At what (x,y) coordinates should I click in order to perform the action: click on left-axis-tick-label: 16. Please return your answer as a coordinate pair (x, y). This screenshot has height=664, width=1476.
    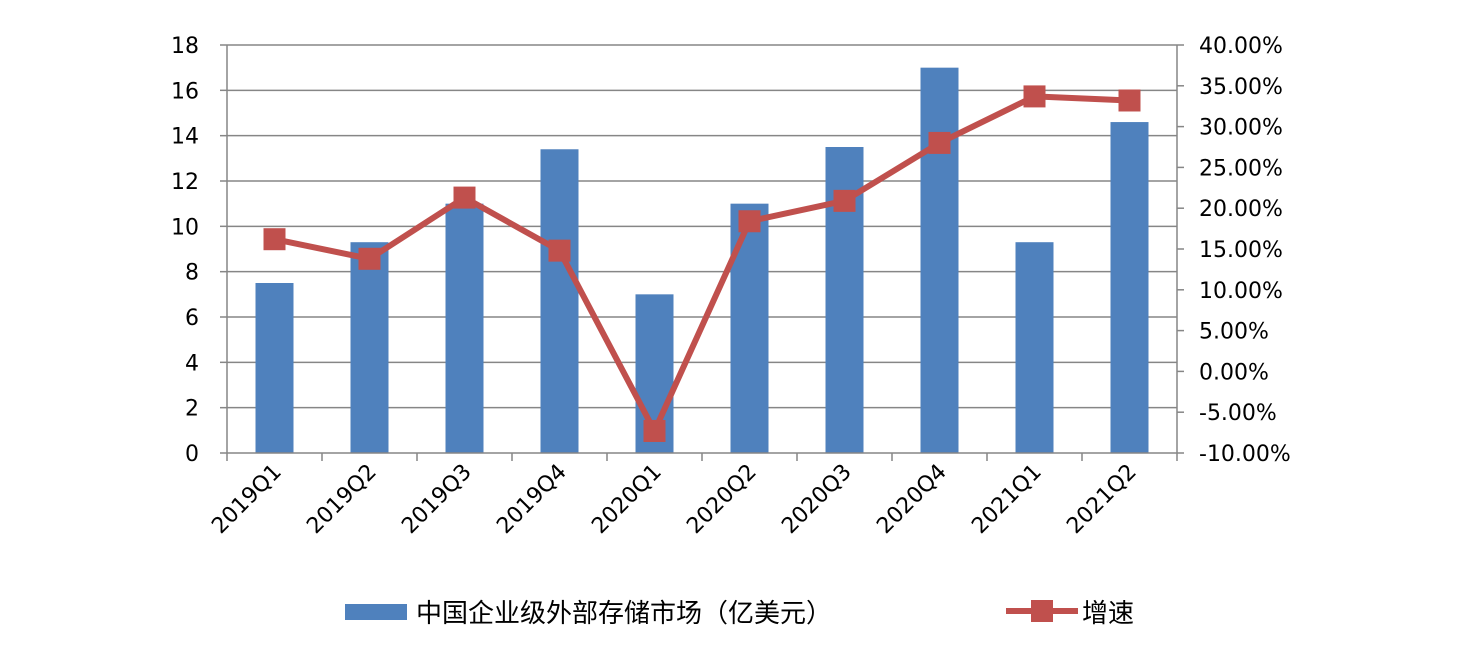
    Looking at the image, I should click on (185, 91).